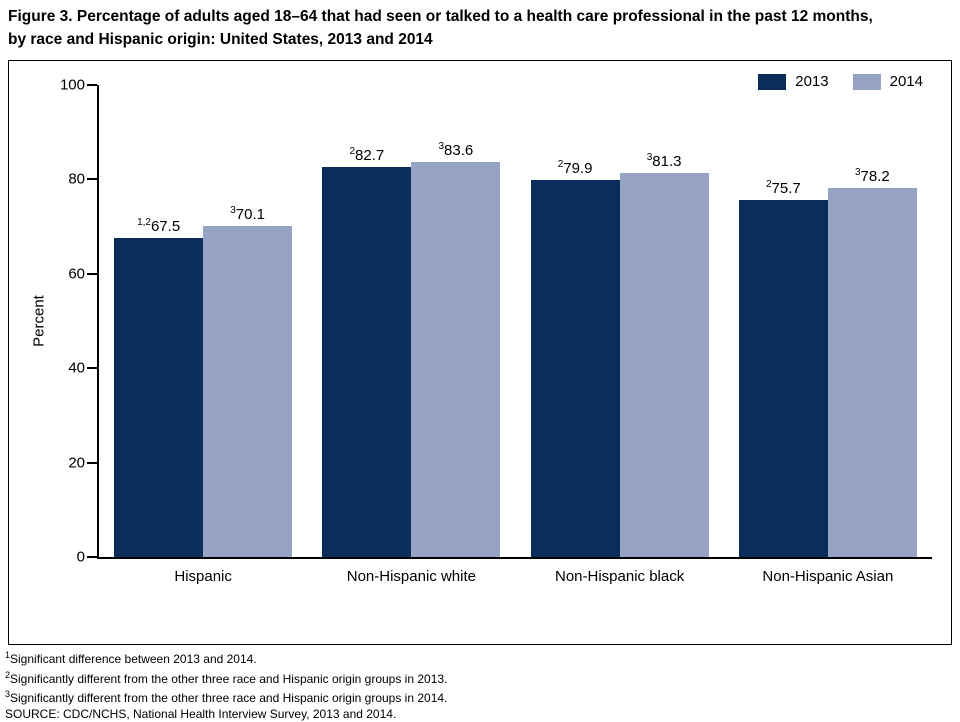 This screenshot has height=722, width=960. Describe the element at coordinates (620, 576) in the screenshot. I see `x-axis-label-non-hispanic-black: Non-Hispanic black` at that location.